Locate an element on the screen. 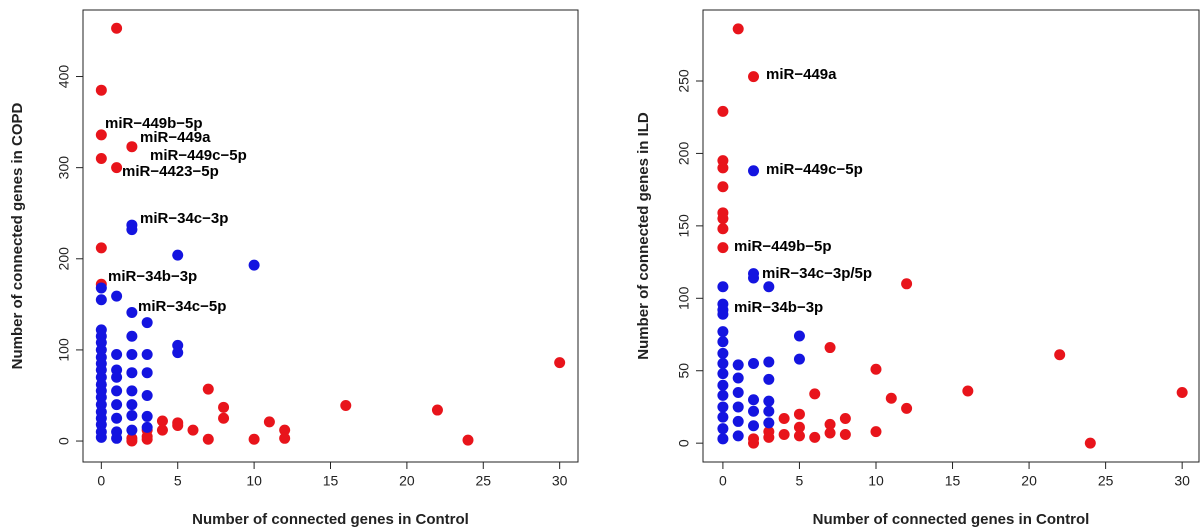  y-tick-label: 0 is located at coordinates (684, 443).